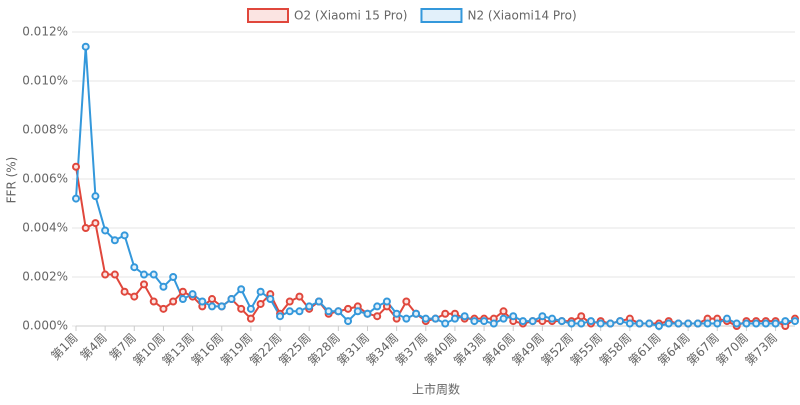 This screenshot has width=800, height=405. What do you see at coordinates (45, 228) in the screenshot?
I see `y-tick-label: 0.004%` at bounding box center [45, 228].